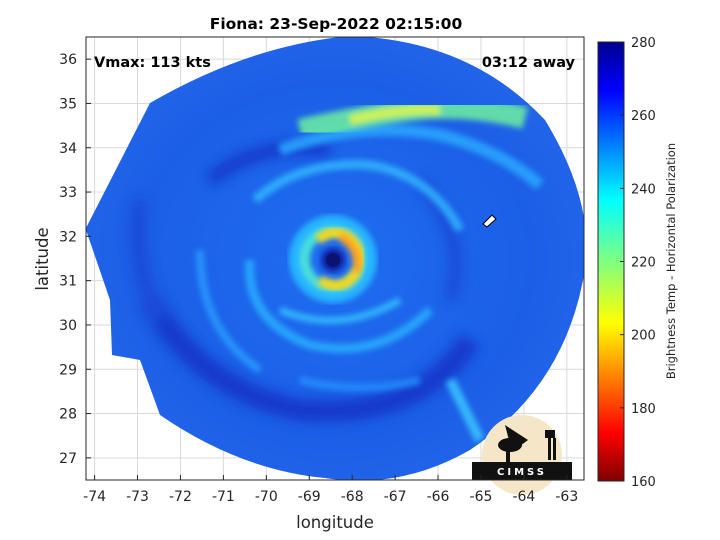 This screenshot has height=540, width=720. I want to click on x-tick-label: -68, so click(352, 497).